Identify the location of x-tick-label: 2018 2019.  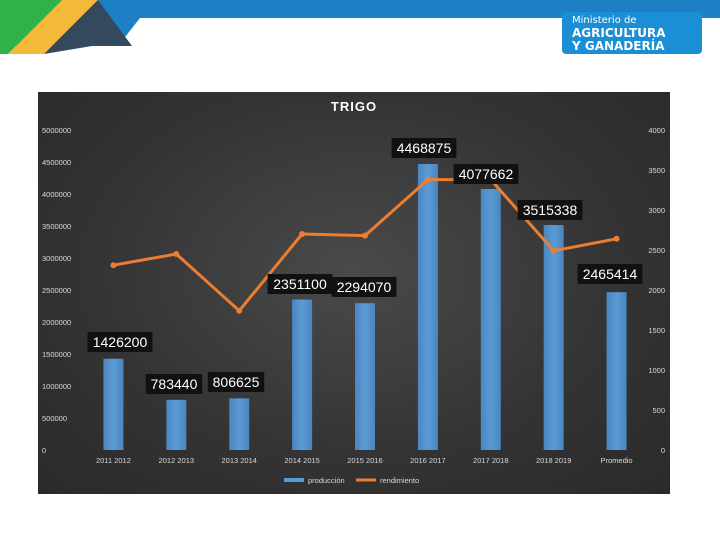
(553, 460).